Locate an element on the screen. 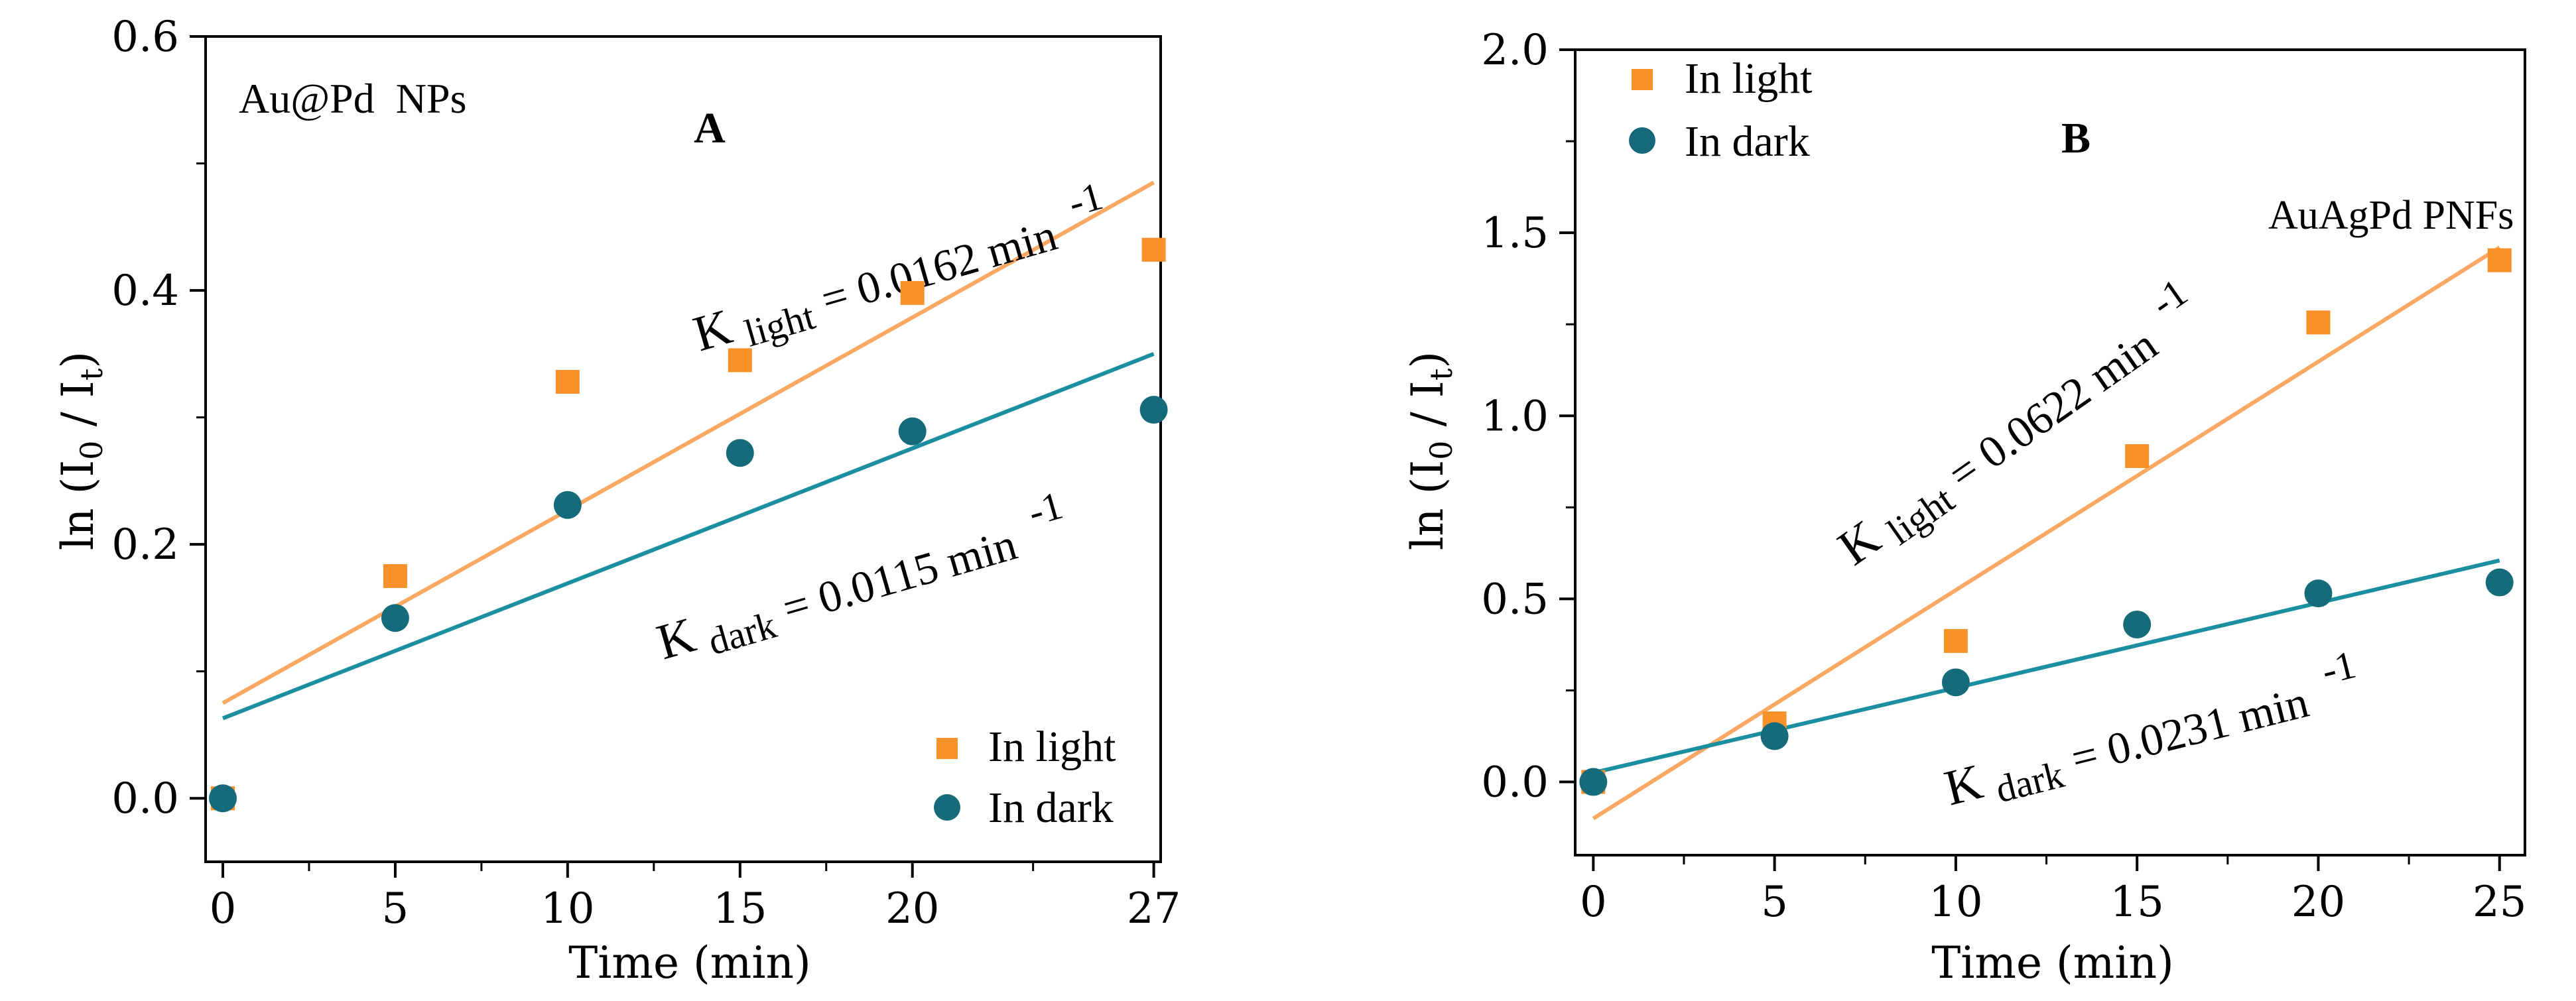 The image size is (2576, 1001). panel-letter-b: B is located at coordinates (2076, 138).